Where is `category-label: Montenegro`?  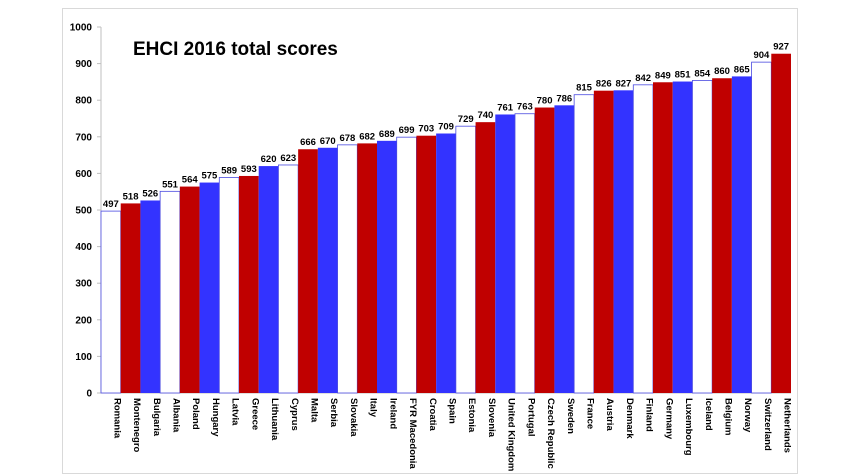 category-label: Montenegro is located at coordinates (136, 425).